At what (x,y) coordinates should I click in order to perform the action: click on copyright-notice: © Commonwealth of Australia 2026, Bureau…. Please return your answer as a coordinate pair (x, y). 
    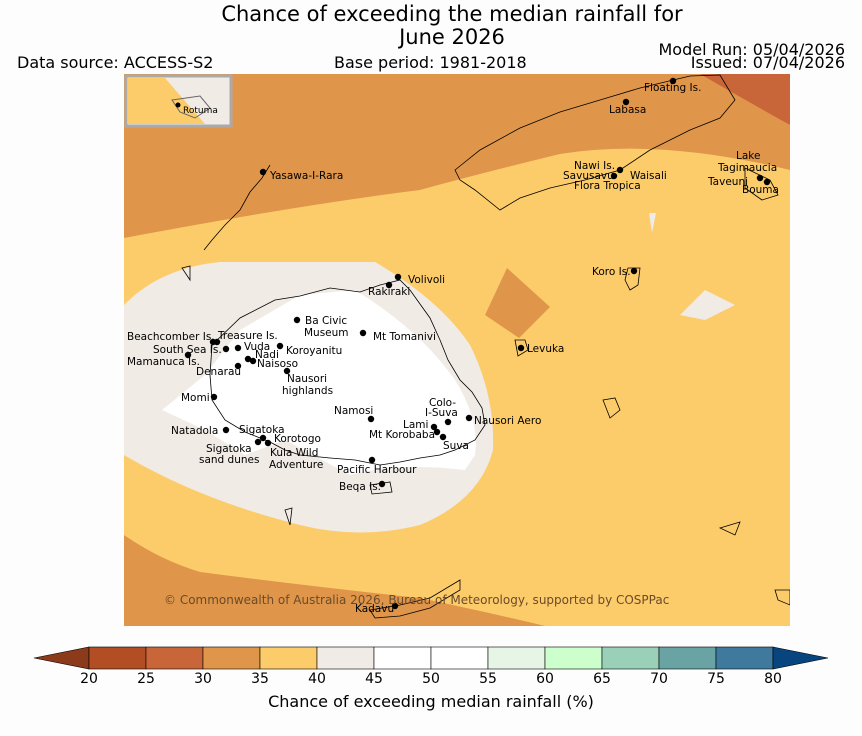
    Looking at the image, I should click on (416, 600).